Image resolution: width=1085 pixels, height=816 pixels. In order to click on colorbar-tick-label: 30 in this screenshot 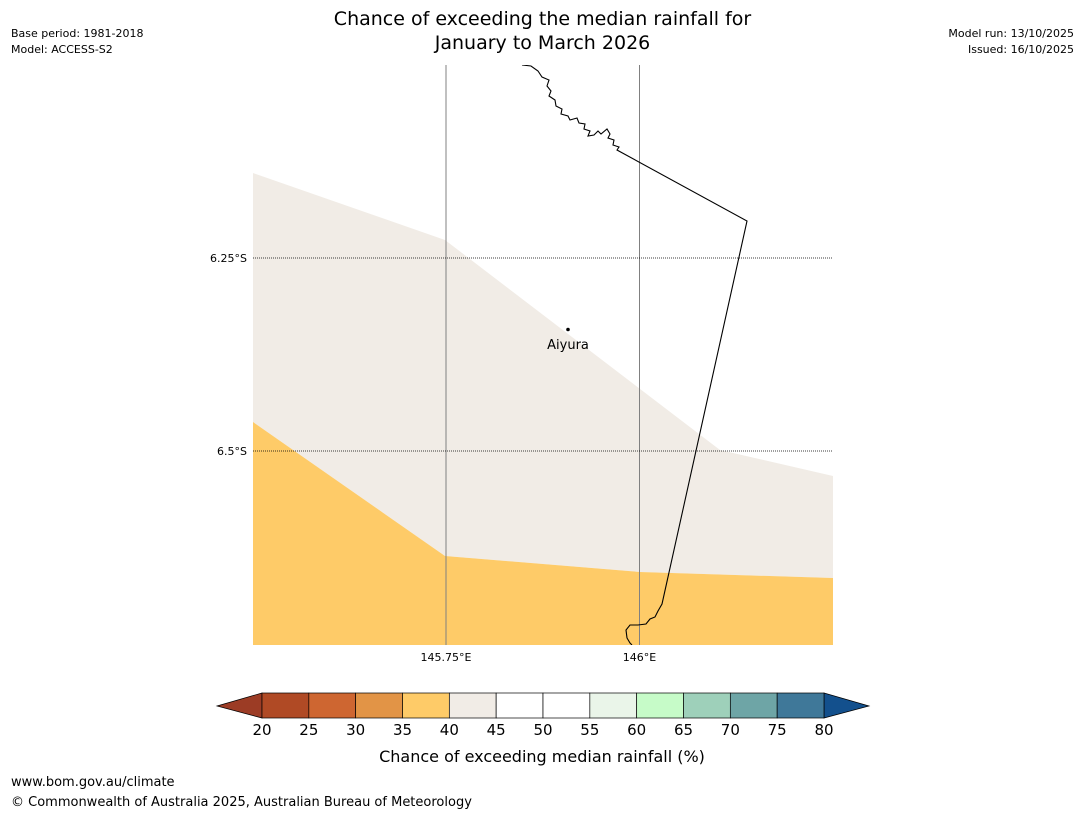, I will do `click(355, 730)`.